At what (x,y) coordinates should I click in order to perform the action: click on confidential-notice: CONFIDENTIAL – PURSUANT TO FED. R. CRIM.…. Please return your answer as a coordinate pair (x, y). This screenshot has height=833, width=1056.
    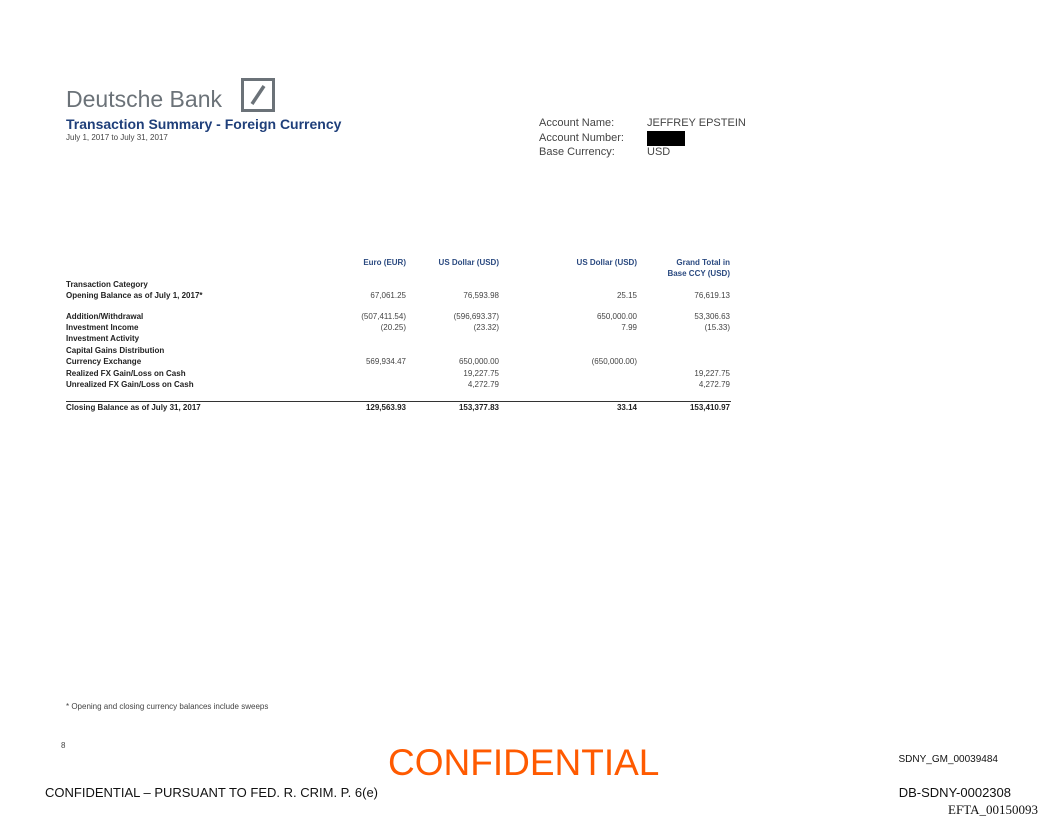
    Looking at the image, I should click on (212, 792).